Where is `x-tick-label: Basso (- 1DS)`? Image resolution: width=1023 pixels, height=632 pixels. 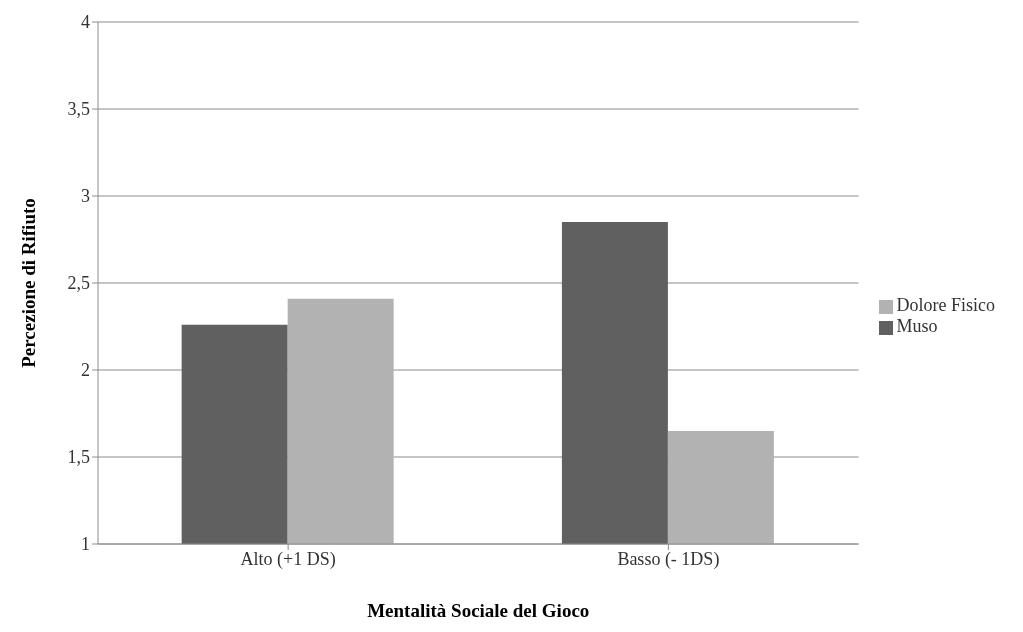
x-tick-label: Basso (- 1DS) is located at coordinates (668, 559).